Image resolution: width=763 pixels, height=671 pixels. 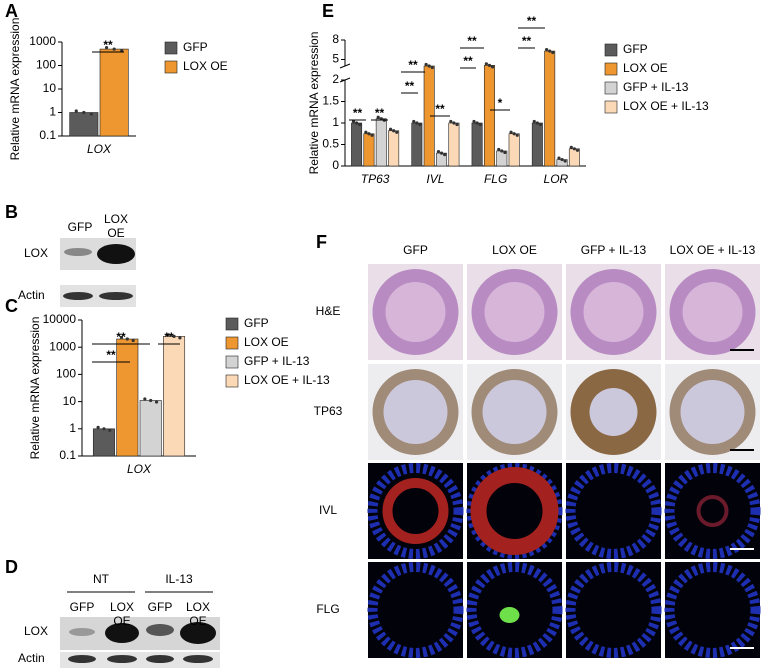 I want to click on y-tick-label: 5, so click(x=335, y=59).